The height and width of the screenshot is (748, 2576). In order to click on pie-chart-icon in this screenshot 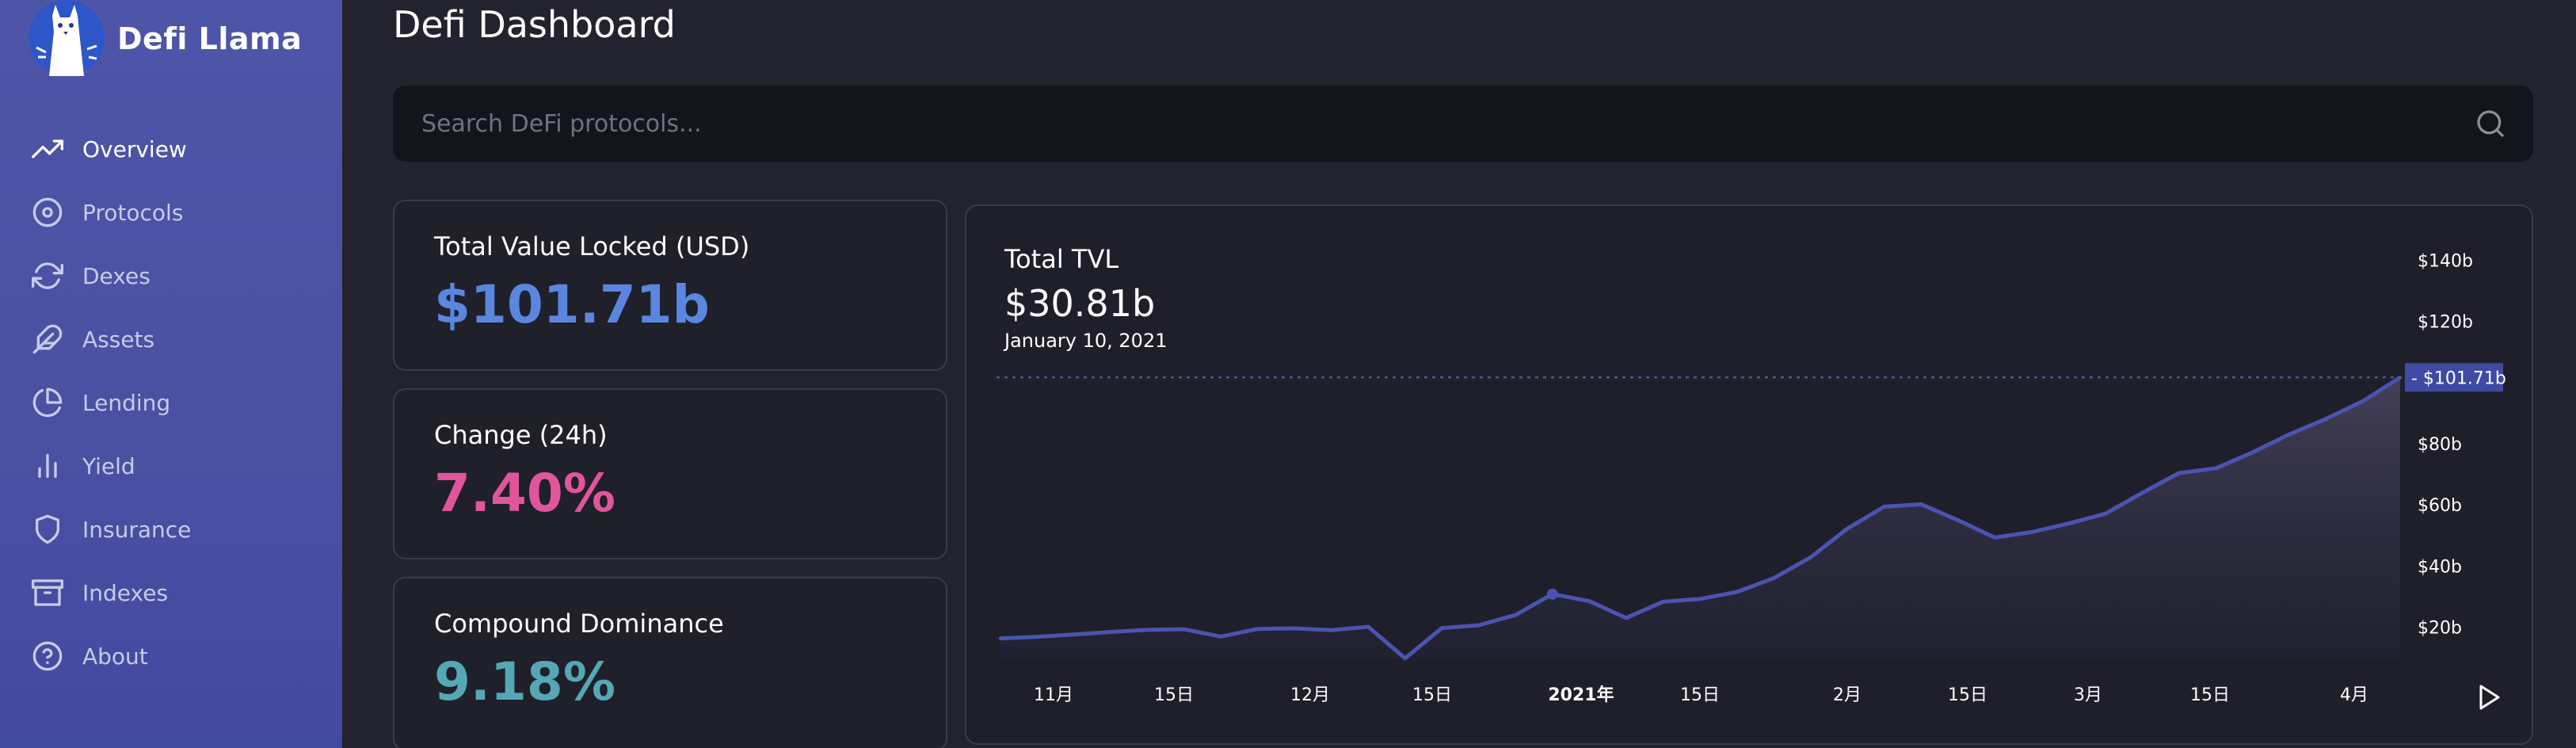, I will do `click(48, 402)`.